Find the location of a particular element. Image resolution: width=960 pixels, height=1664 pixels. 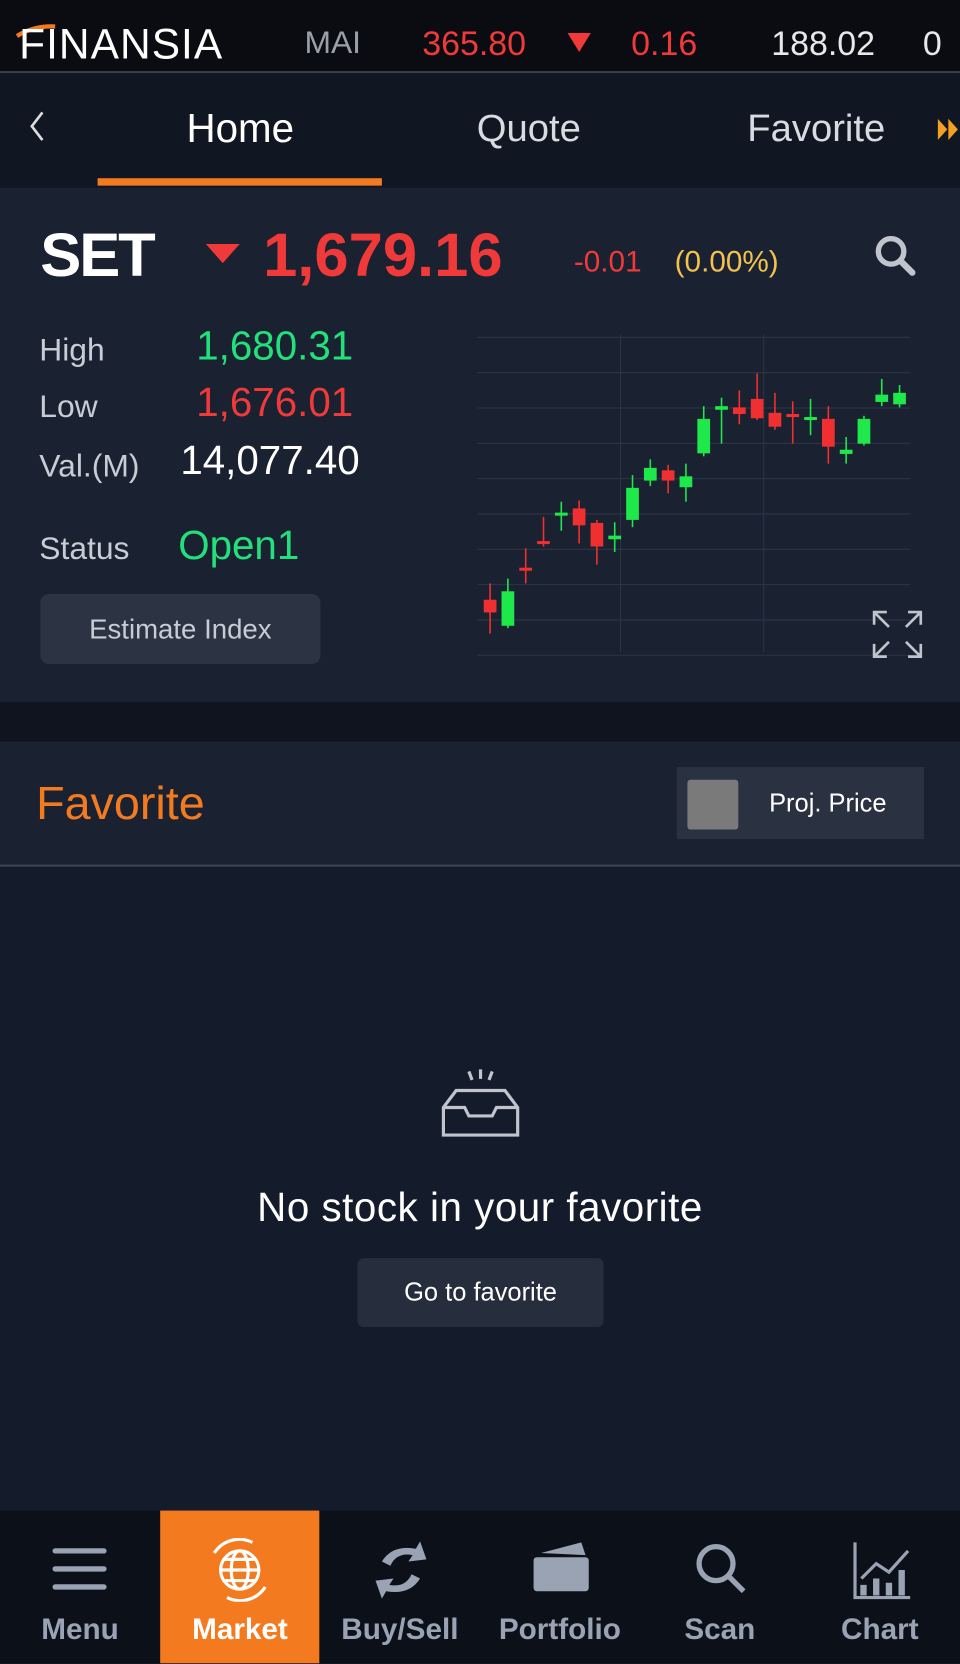

ticker-change: 0.16 is located at coordinates (664, 43).